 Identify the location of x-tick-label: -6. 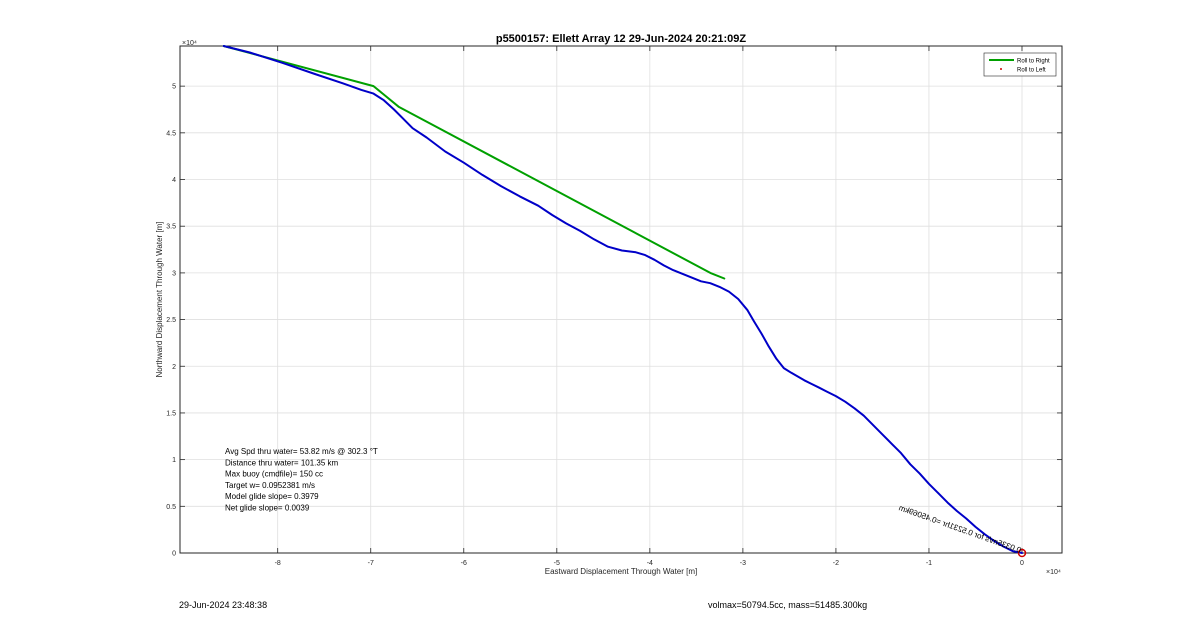
(464, 563).